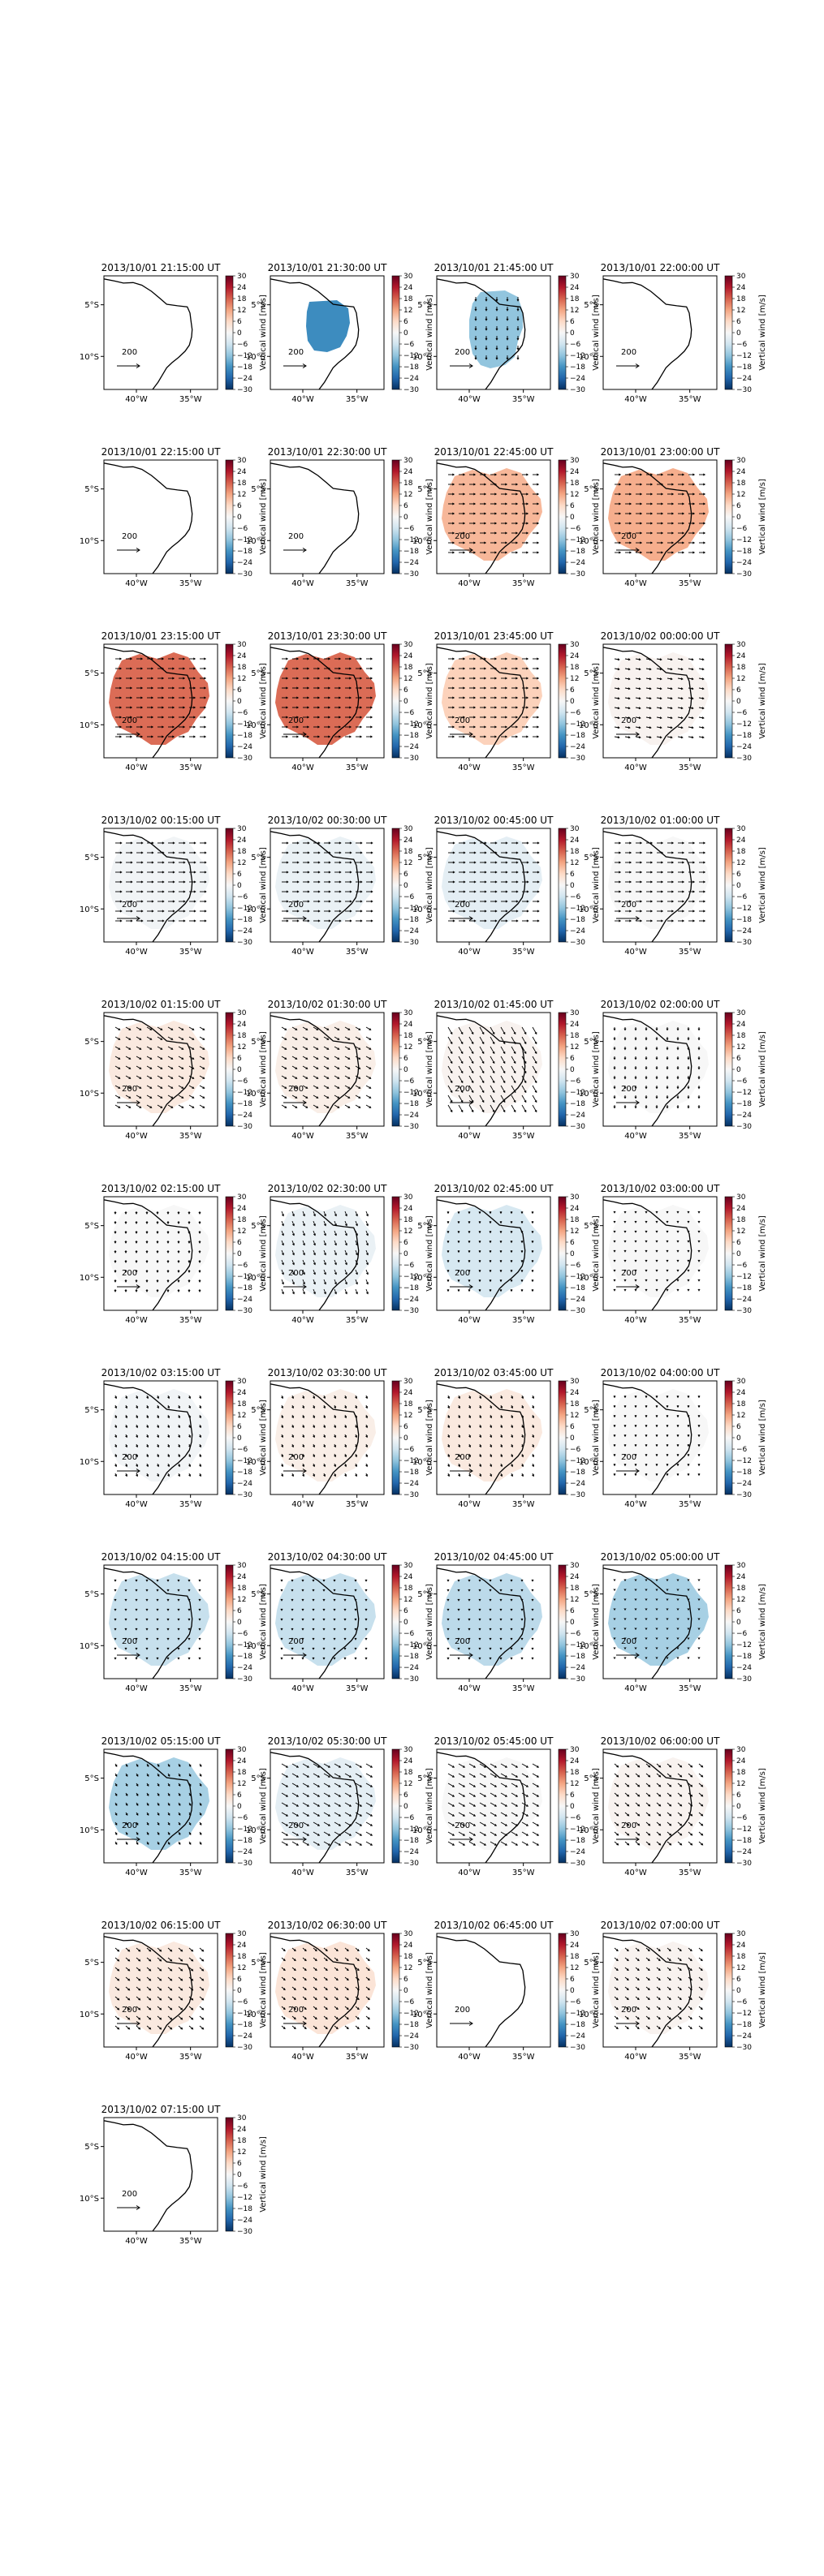  I want to click on colorbar-tick-label: 30, so click(408, 277).